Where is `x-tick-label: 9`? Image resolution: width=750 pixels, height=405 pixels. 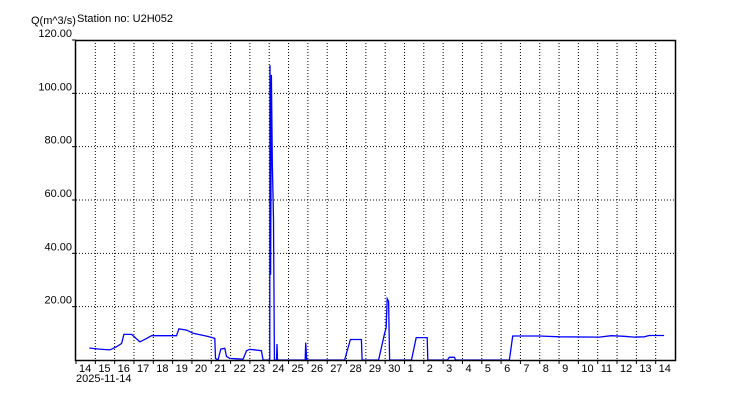 x-tick-label: 9 is located at coordinates (565, 369).